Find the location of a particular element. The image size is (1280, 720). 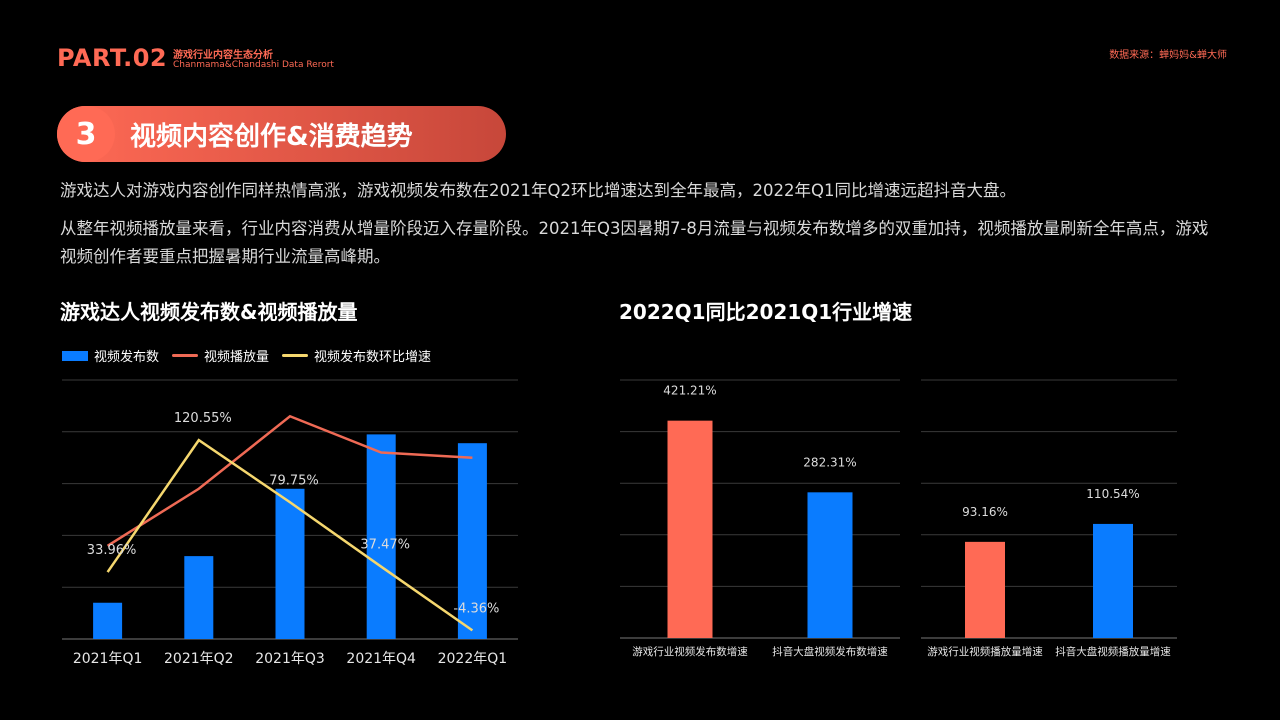

data-source: 数据来源：蝉妈妈&蝉大师 is located at coordinates (1168, 55).